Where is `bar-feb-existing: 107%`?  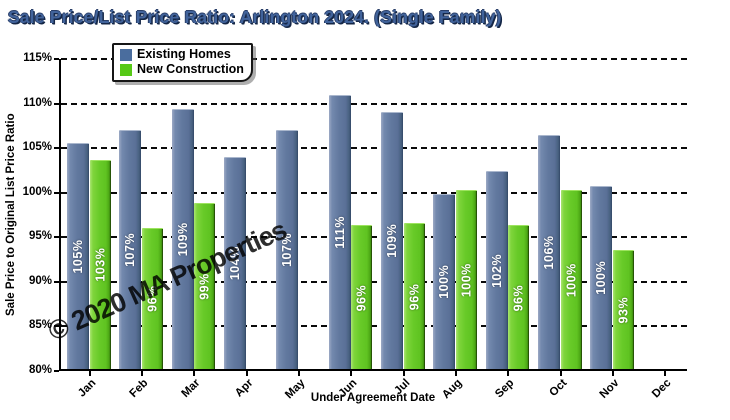
bar-feb-existing: 107% is located at coordinates (130, 249).